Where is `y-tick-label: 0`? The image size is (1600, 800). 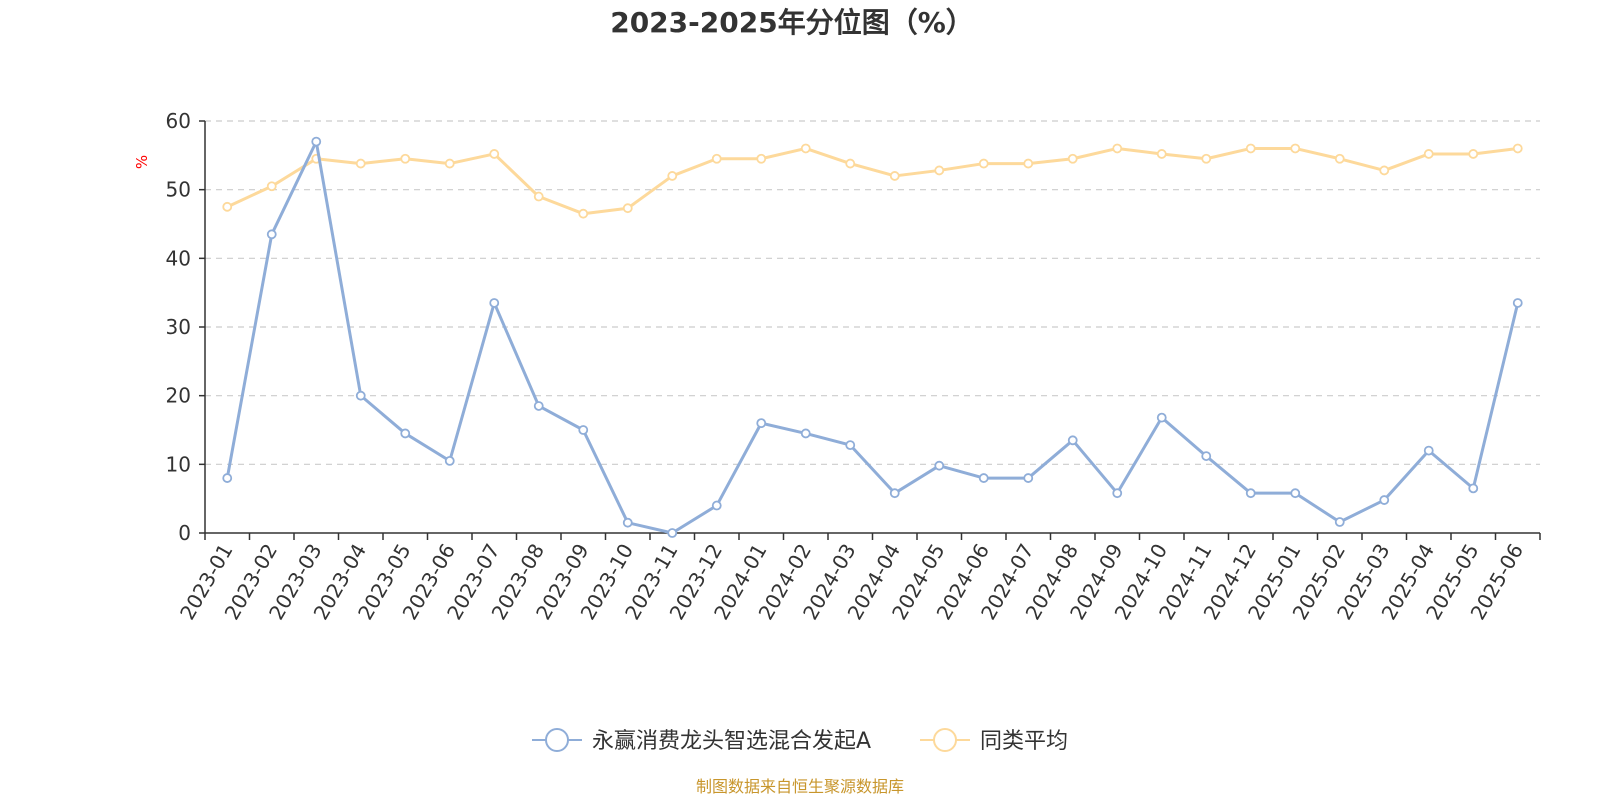 y-tick-label: 0 is located at coordinates (184, 533).